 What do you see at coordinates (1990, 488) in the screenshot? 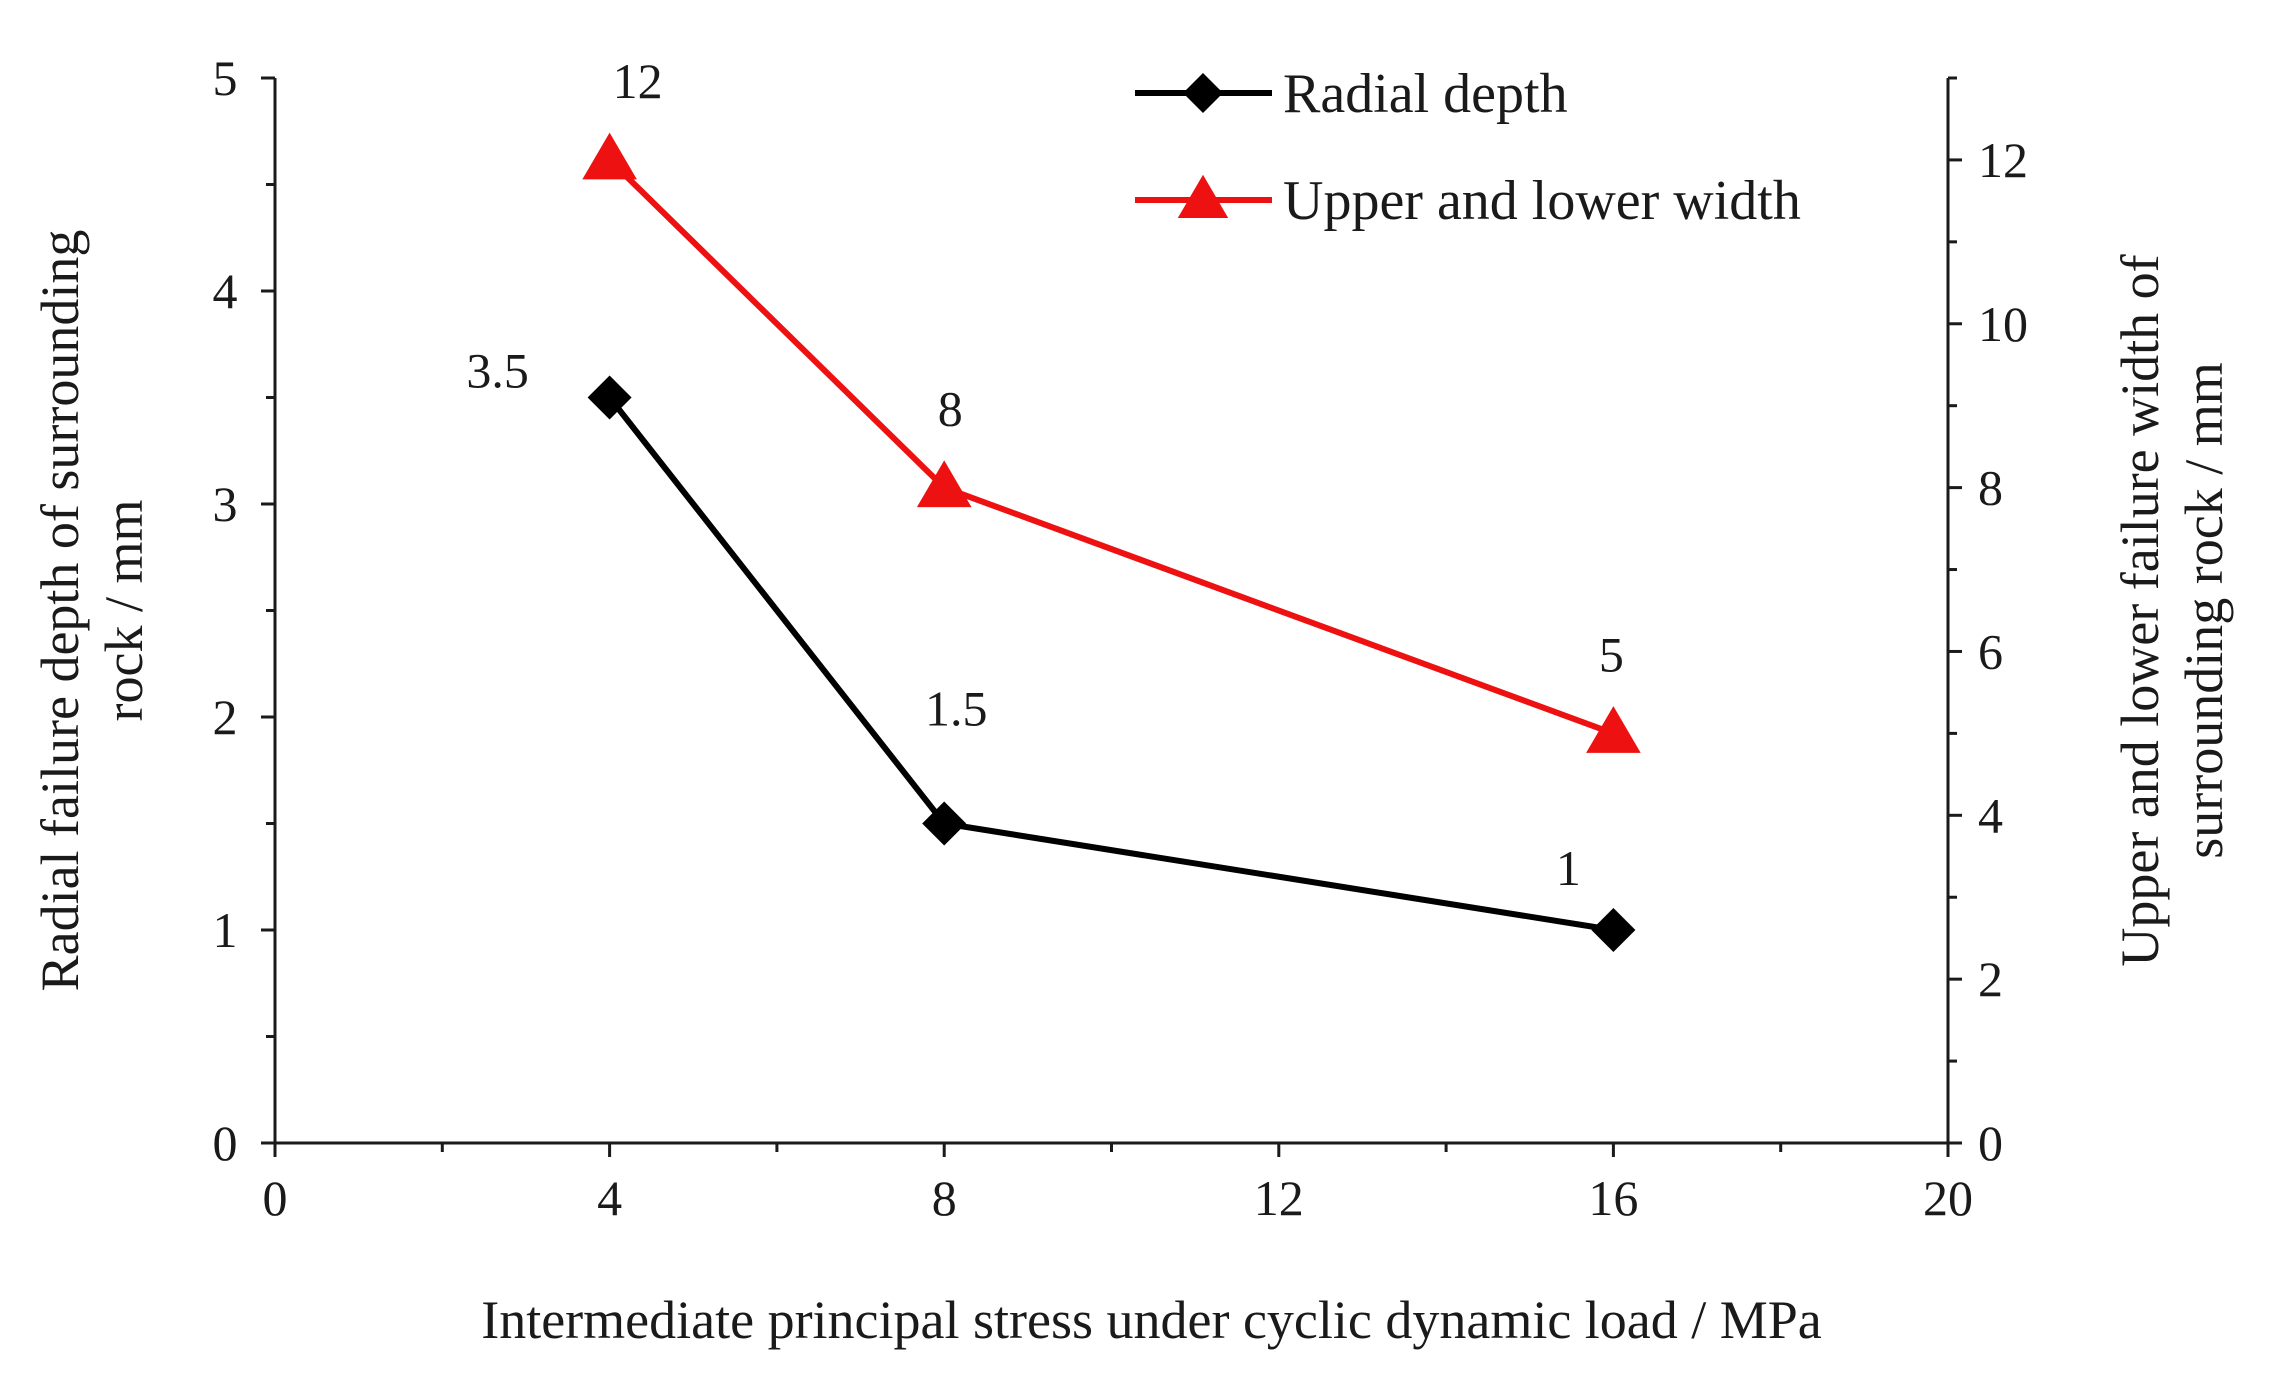
I see `y-right-tick-label: 8` at bounding box center [1990, 488].